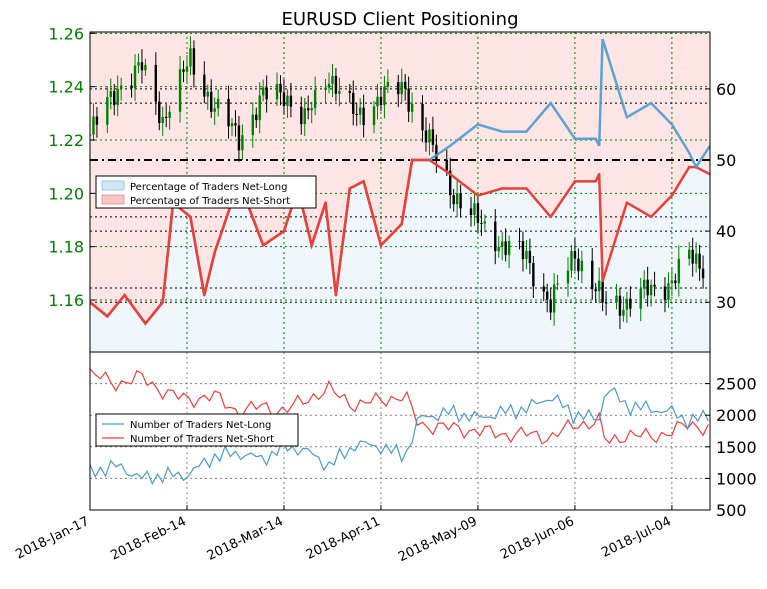 Image resolution: width=767 pixels, height=589 pixels. I want to click on bottom-axis-tick-label: 500, so click(731, 510).